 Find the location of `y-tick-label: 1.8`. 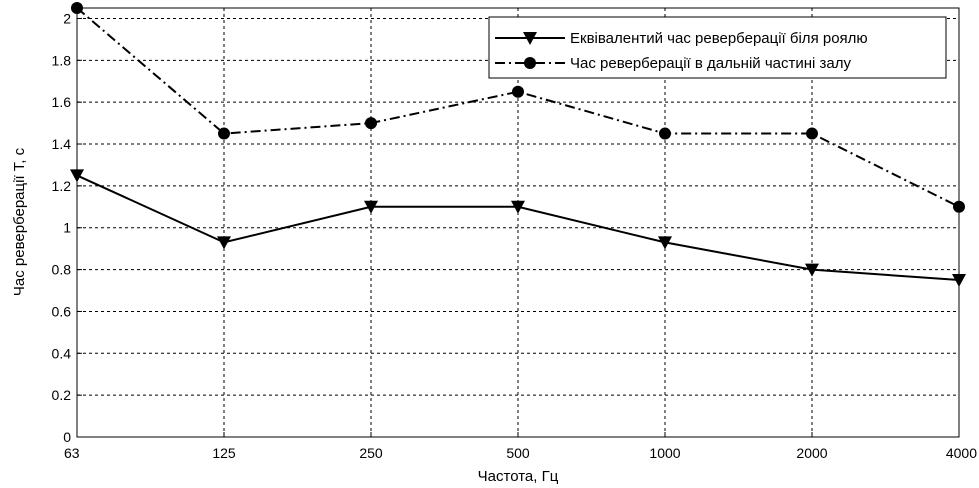

y-tick-label: 1.8 is located at coordinates (62, 60).